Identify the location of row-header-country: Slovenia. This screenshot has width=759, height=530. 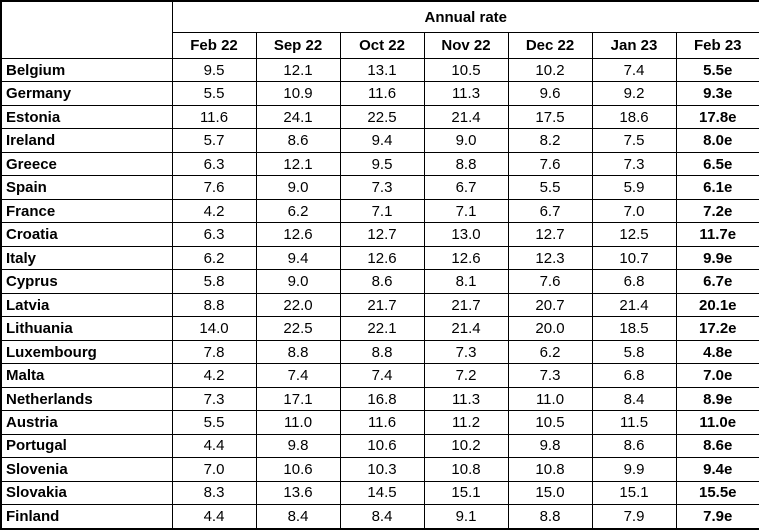
(86, 469).